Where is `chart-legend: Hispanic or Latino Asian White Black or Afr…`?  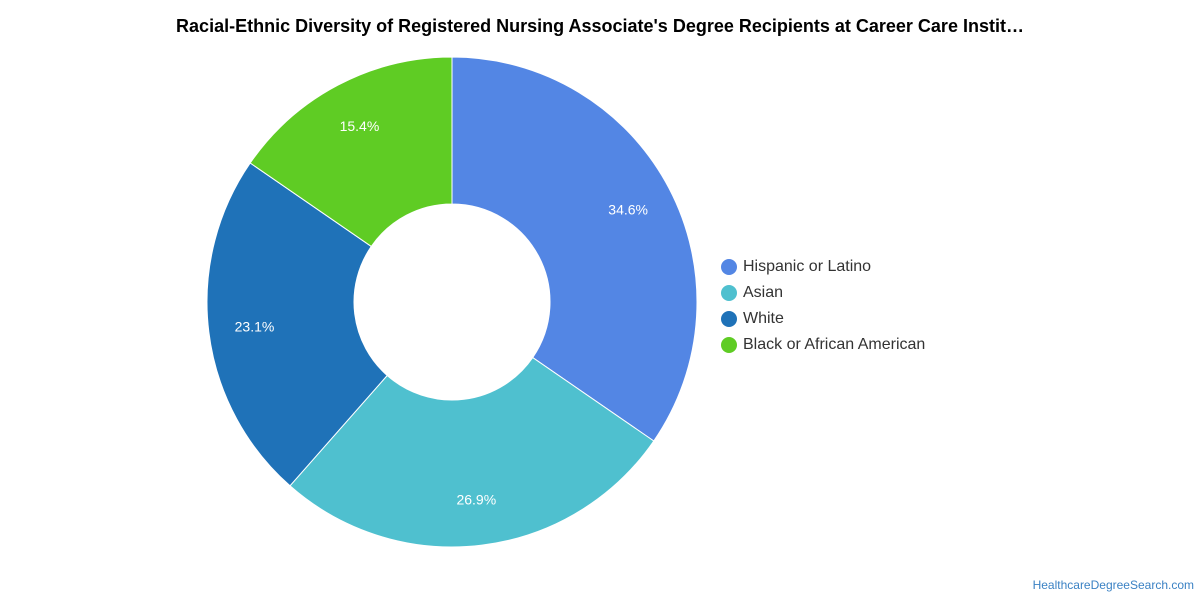
chart-legend: Hispanic or Latino Asian White Black or Afr… is located at coordinates (823, 306).